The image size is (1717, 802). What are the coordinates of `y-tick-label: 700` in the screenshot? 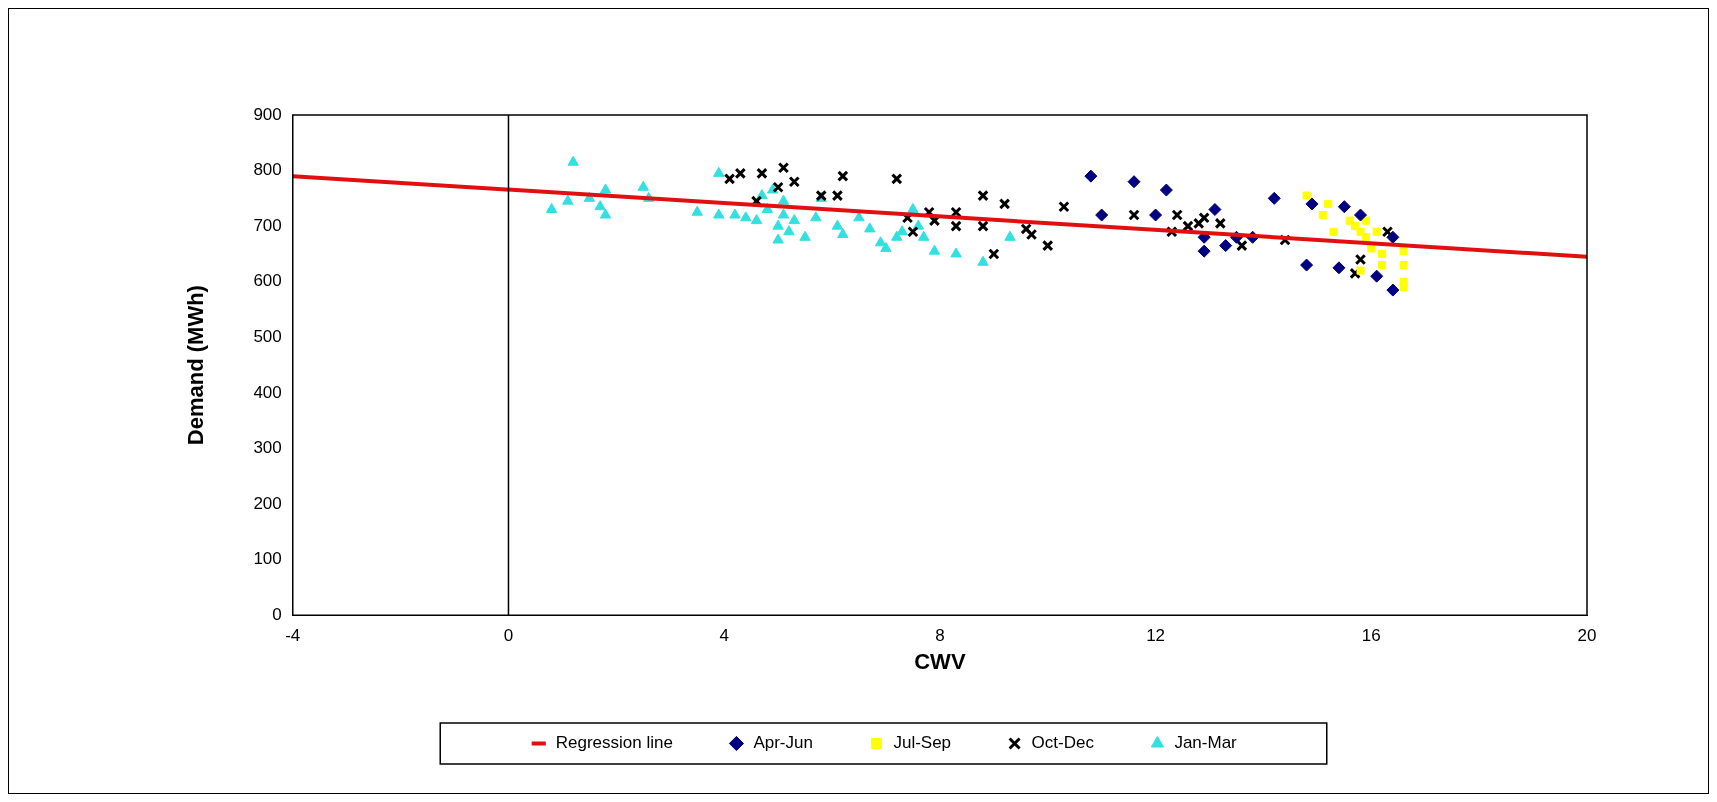 It's located at (267, 225).